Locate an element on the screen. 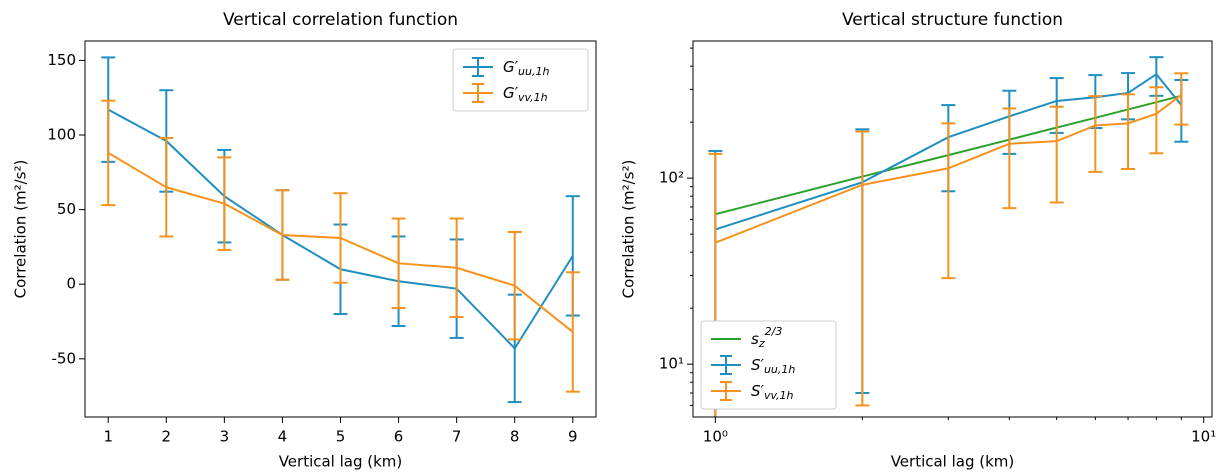  chart-title: Vertical structure function is located at coordinates (952, 20).